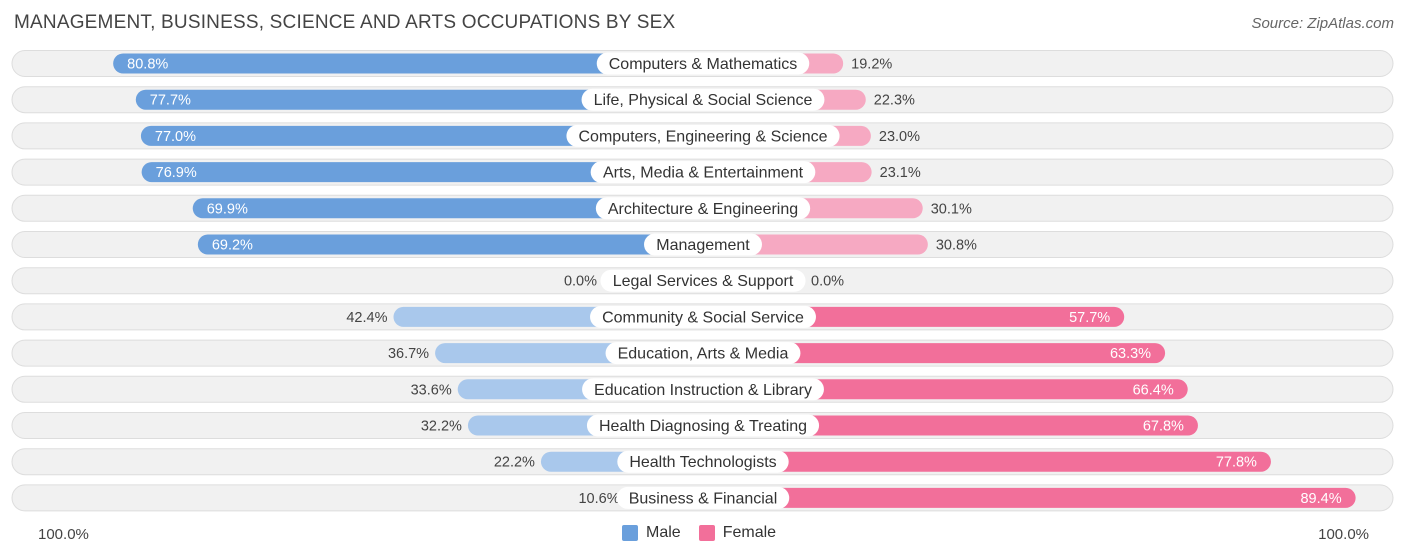 This screenshot has height=559, width=1406. Describe the element at coordinates (1320, 499) in the screenshot. I see `value-label-female: 89.4%` at that location.